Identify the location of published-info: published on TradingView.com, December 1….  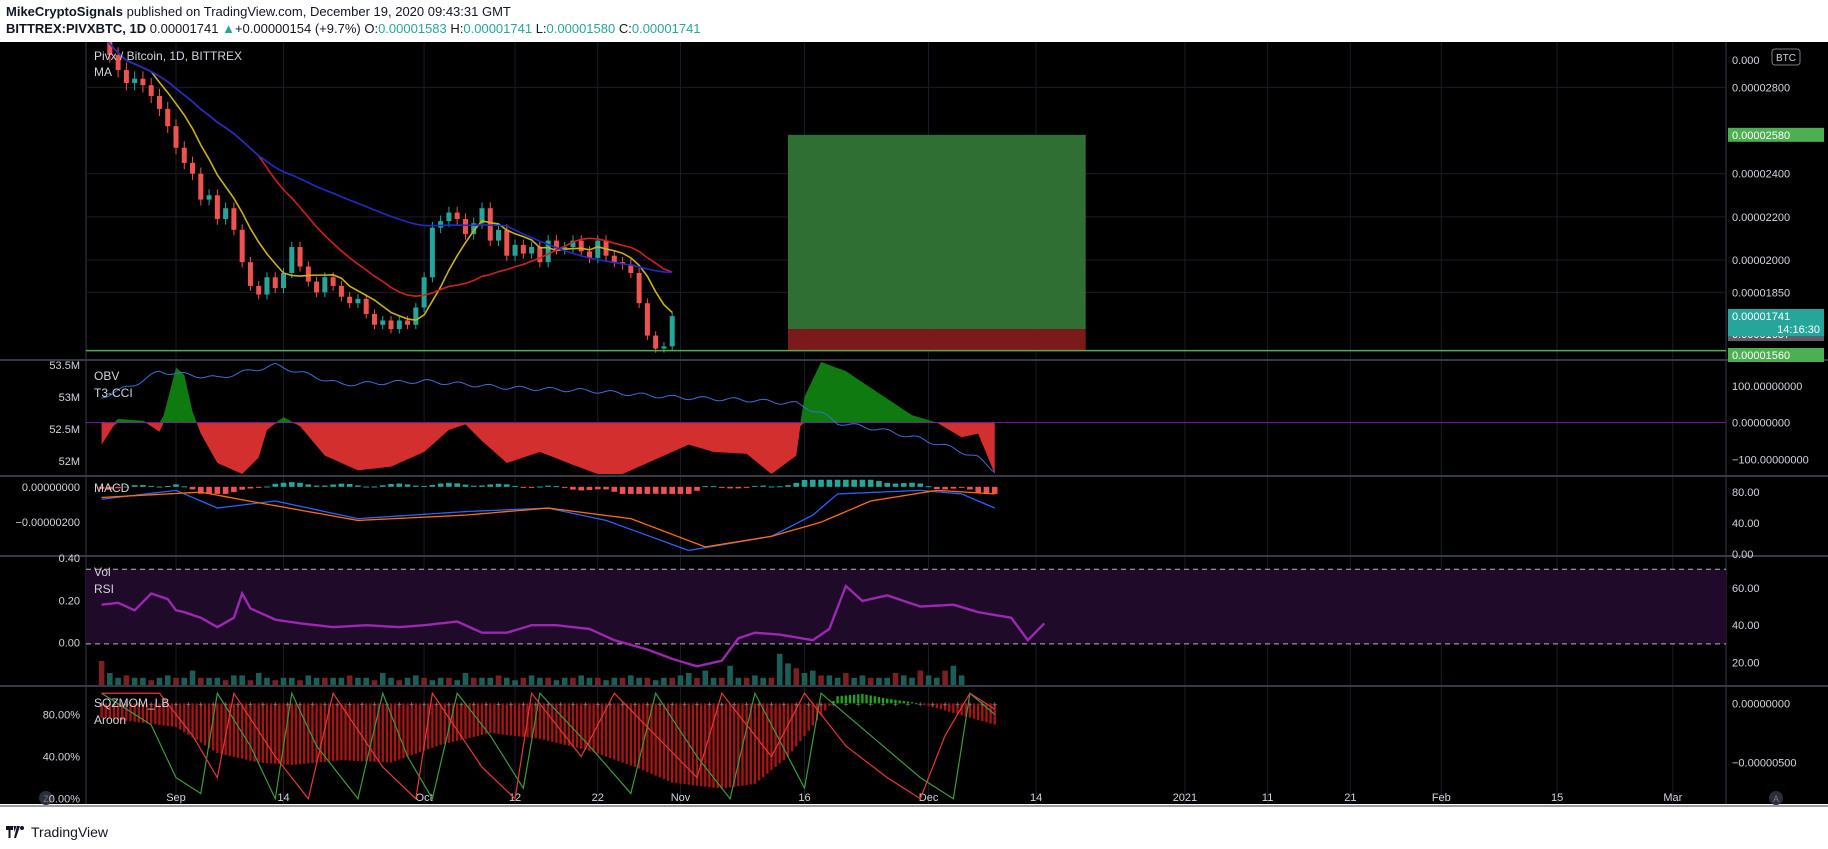
(317, 11).